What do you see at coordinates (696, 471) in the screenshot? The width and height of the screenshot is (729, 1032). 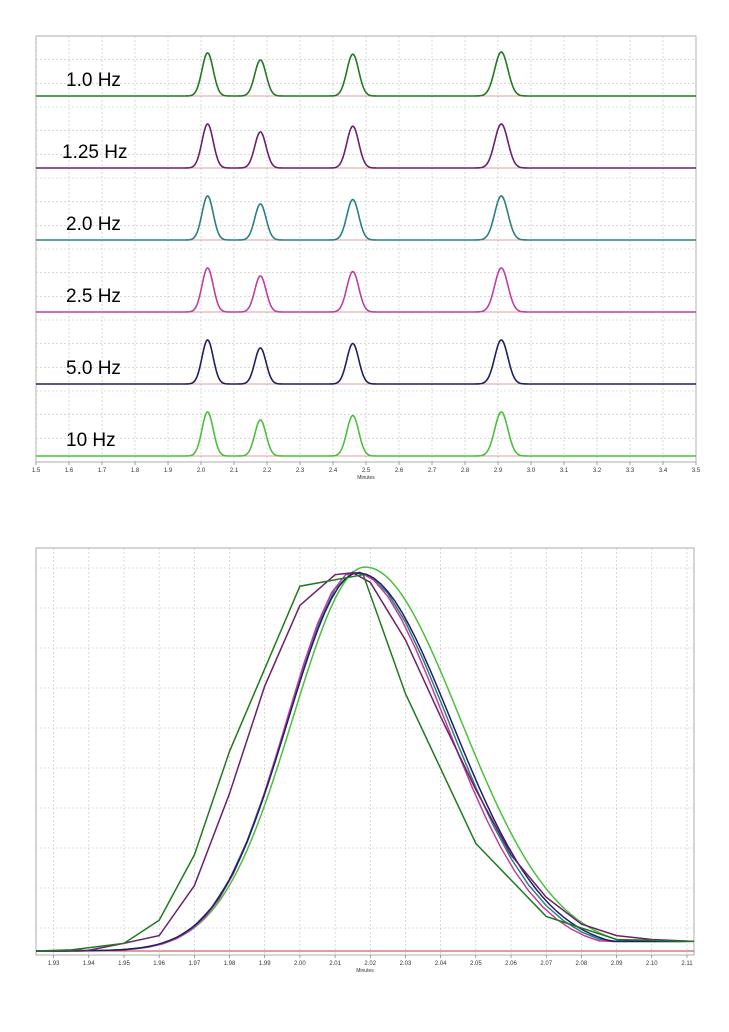 I see `top-x-tick-label: 3.5` at bounding box center [696, 471].